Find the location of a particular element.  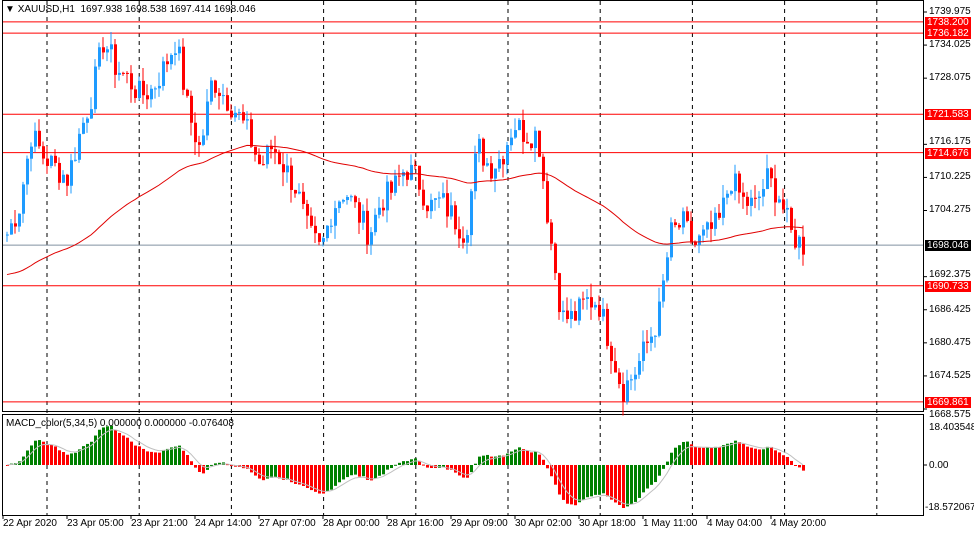

macd-zero: 0.00 is located at coordinates (939, 465).